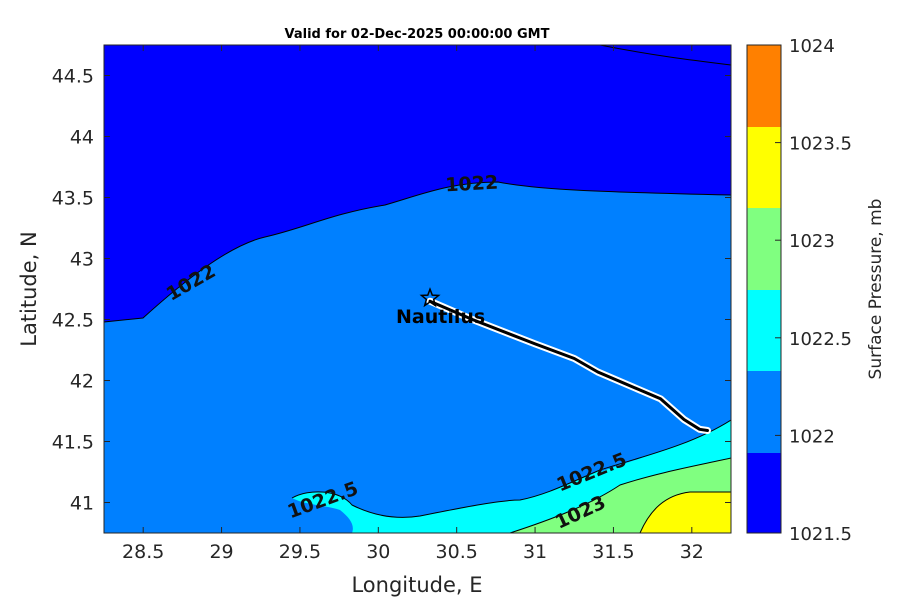  What do you see at coordinates (73, 77) in the screenshot?
I see `y-tick-label: 44.5` at bounding box center [73, 77].